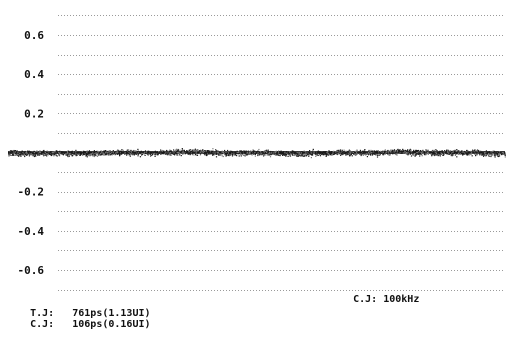 Image resolution: width=507 pixels, height=340 pixels. Describe the element at coordinates (34, 74) in the screenshot. I see `y-tick-label: 0.4` at that location.